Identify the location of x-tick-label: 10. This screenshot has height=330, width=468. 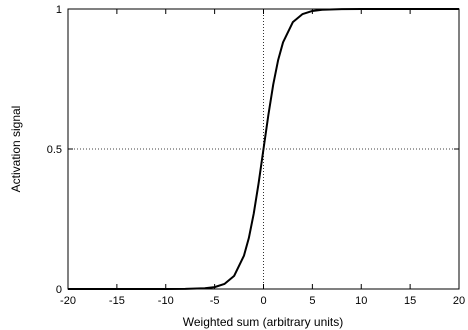
(361, 301).